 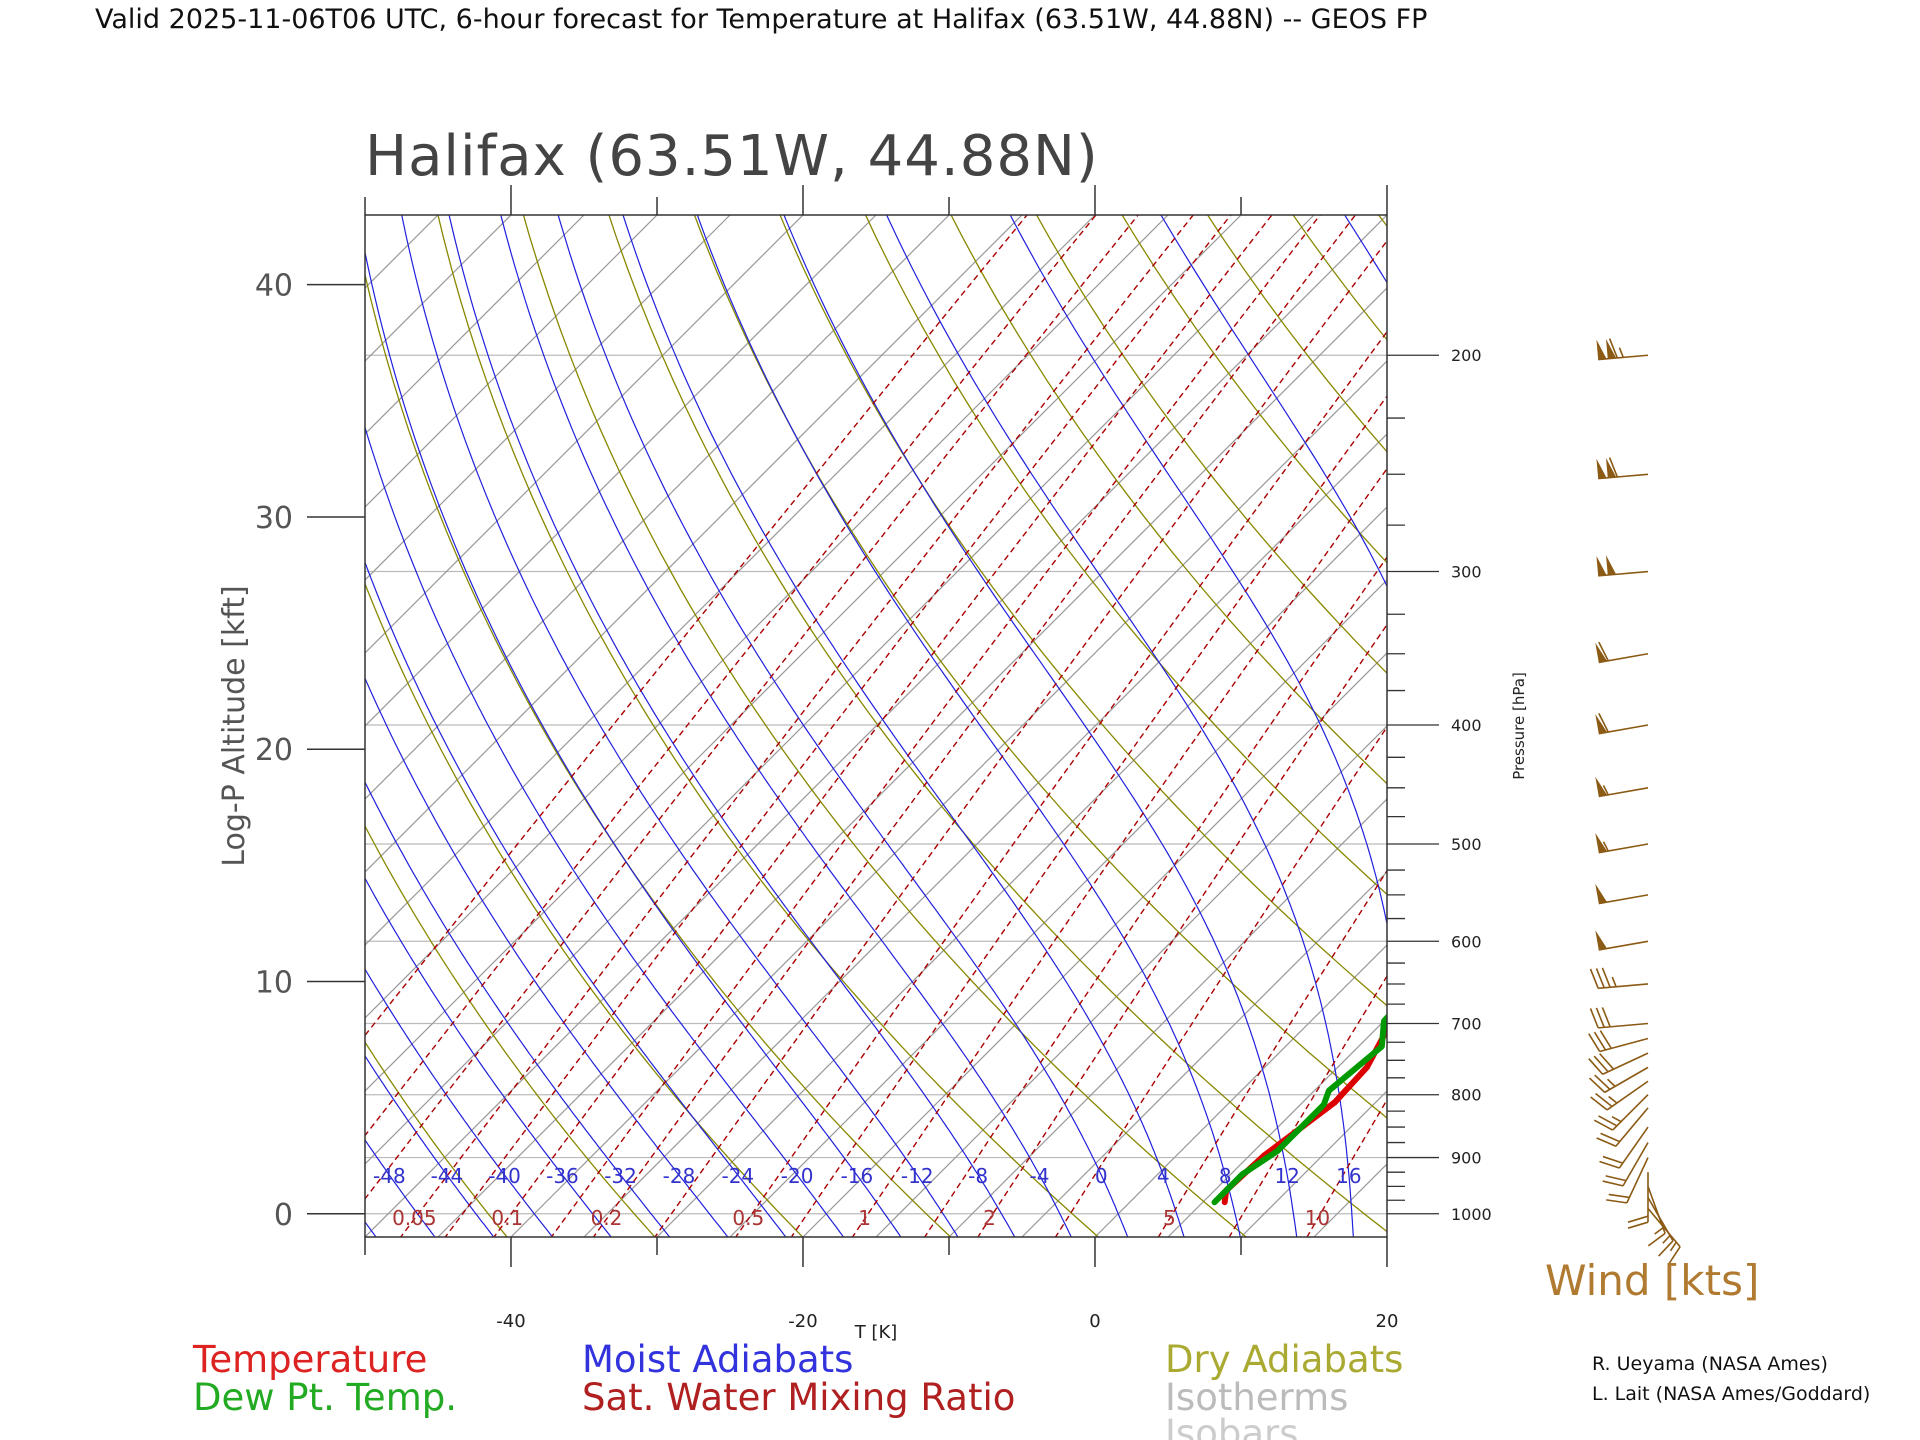 What do you see at coordinates (1634, 801) in the screenshot?
I see `wind-barbs` at bounding box center [1634, 801].